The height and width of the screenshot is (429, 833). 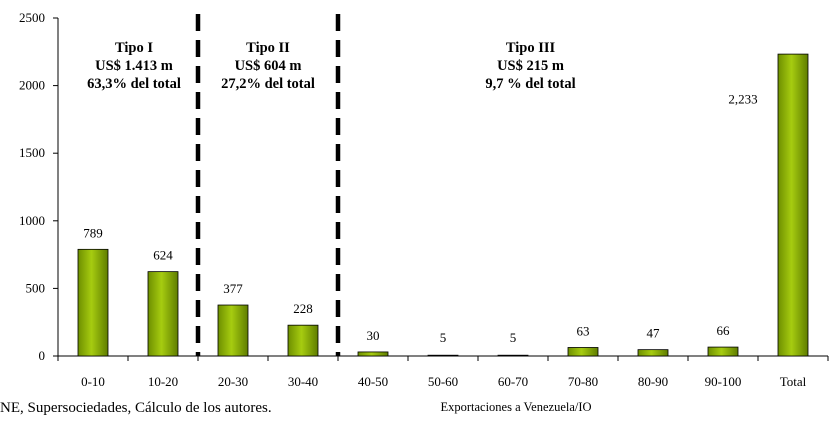 What do you see at coordinates (303, 381) in the screenshot?
I see `x-tick-label: 30-40` at bounding box center [303, 381].